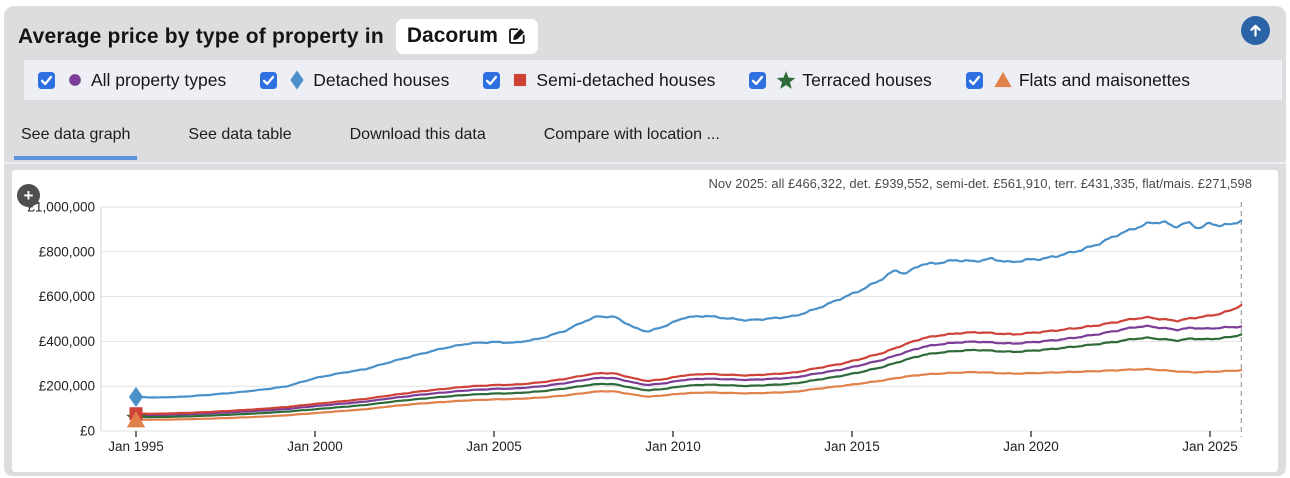 The height and width of the screenshot is (478, 1290). Describe the element at coordinates (673, 446) in the screenshot. I see `x-tick-label: Jan 2010` at that location.